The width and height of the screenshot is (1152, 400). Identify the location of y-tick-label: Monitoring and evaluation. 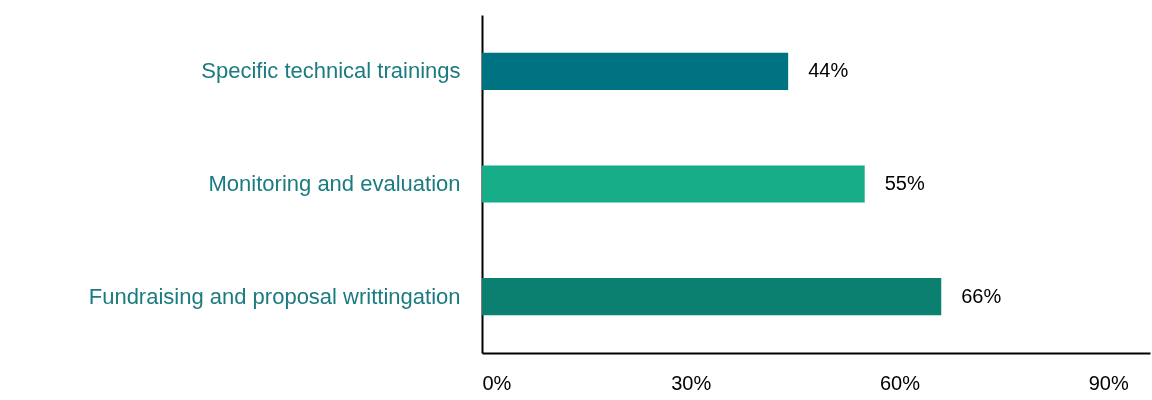
(334, 183).